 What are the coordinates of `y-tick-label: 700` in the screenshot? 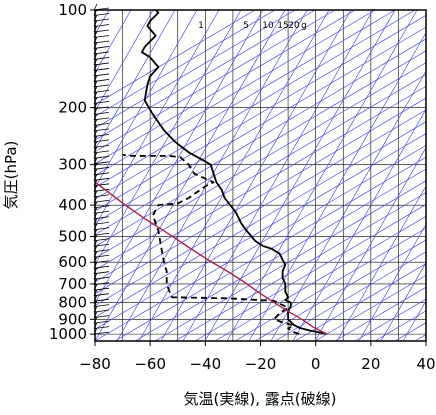 It's located at (72, 284).